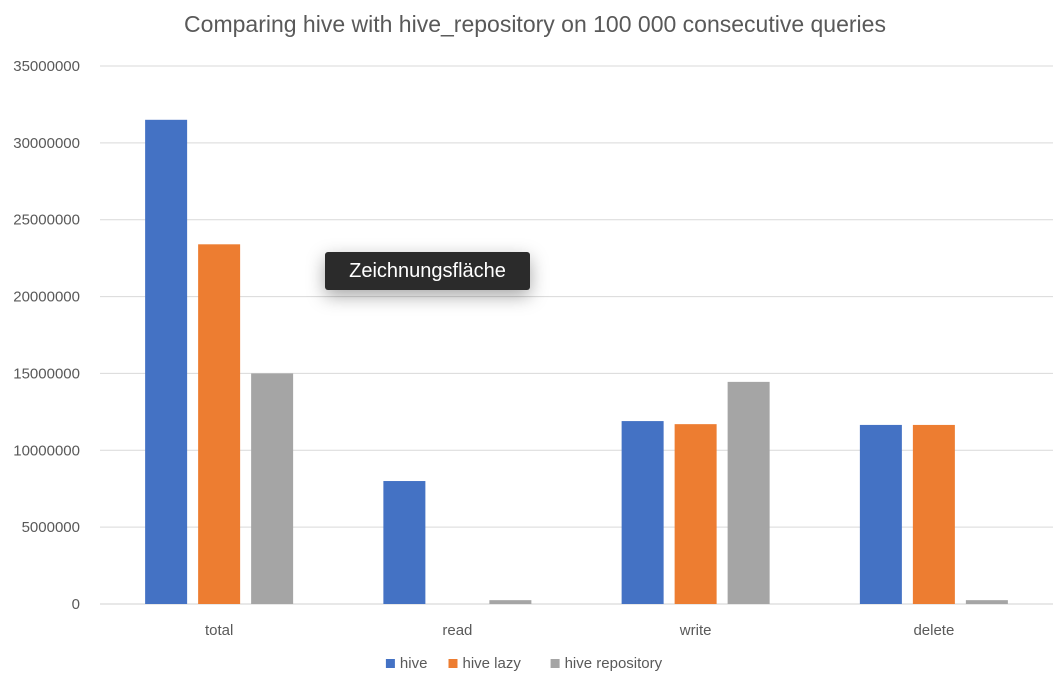  I want to click on x-tick-label: total, so click(219, 630).